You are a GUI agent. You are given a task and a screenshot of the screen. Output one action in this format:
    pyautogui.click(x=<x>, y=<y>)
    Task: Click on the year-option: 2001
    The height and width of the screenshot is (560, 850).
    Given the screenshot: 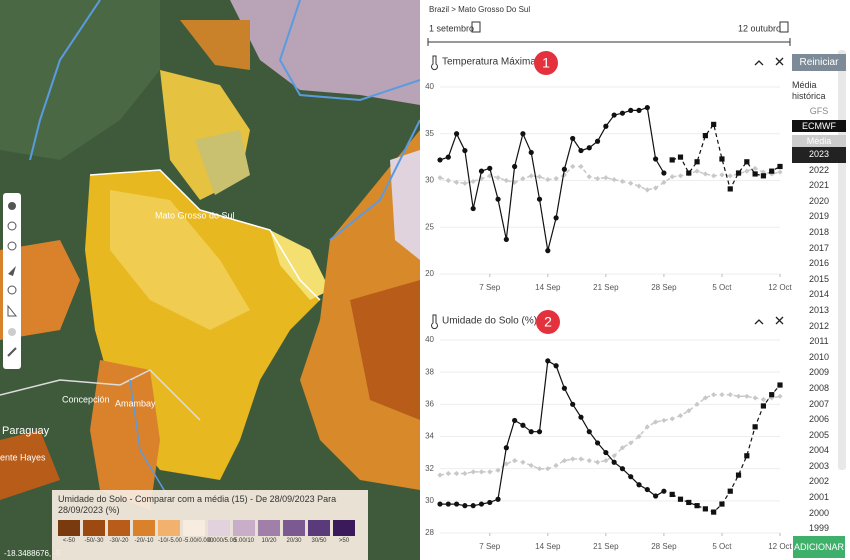 What is the action you would take?
    pyautogui.click(x=819, y=497)
    